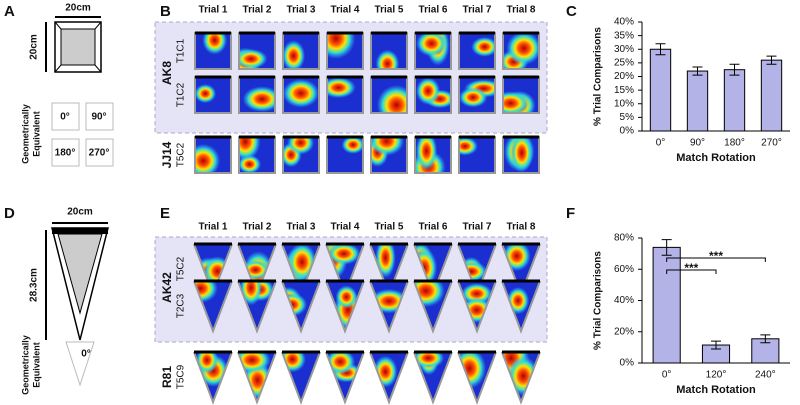 The height and width of the screenshot is (405, 800). Describe the element at coordinates (521, 227) in the screenshot. I see `trial-label: Trial 8` at that location.